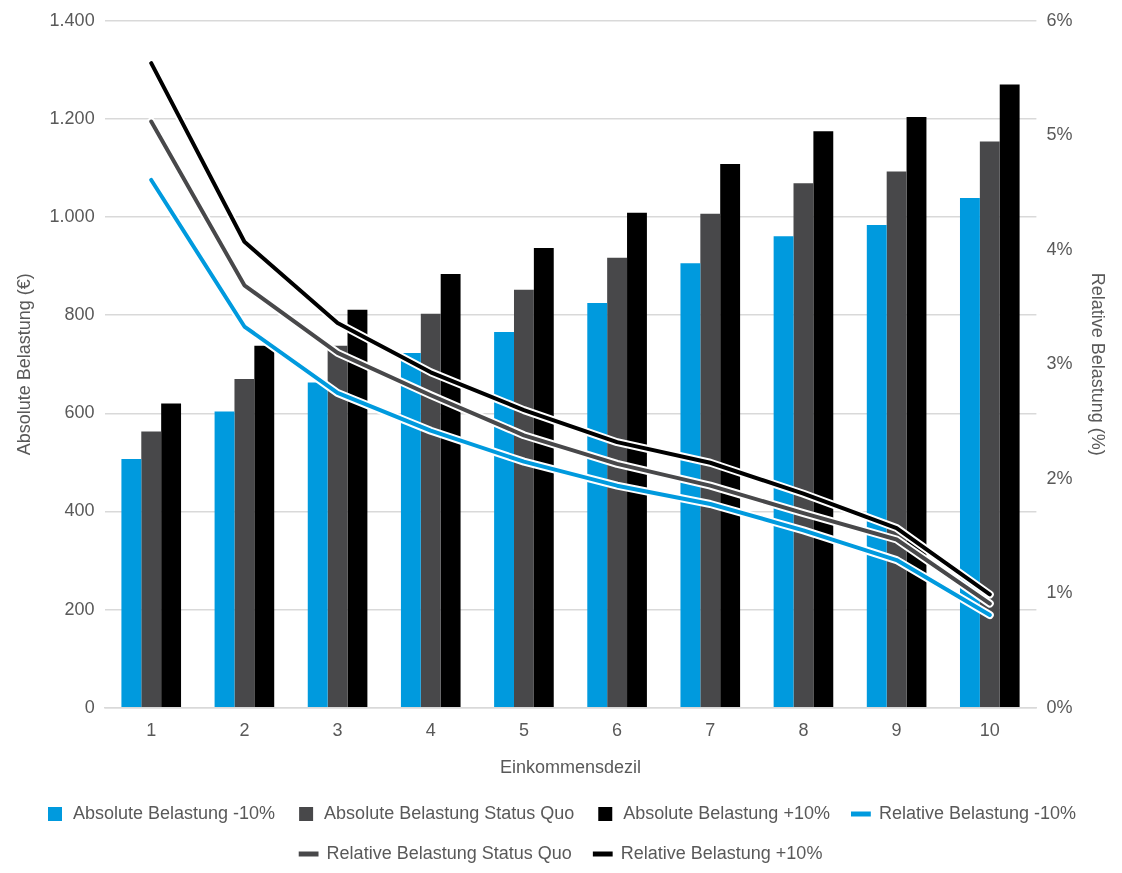 The image size is (1122, 873). I want to click on y2-axis-title: Relative Belastung (%), so click(1098, 364).